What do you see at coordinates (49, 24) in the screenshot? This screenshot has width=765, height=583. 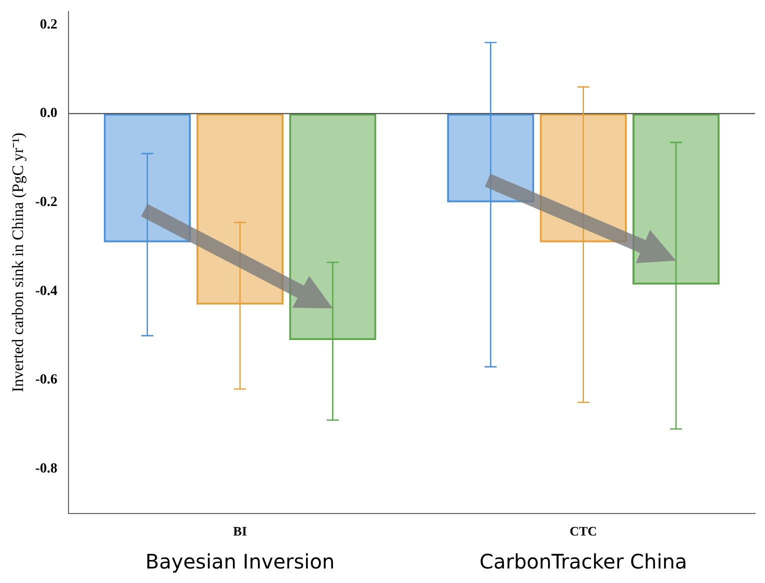 I see `y-tick-label: 0.2` at bounding box center [49, 24].